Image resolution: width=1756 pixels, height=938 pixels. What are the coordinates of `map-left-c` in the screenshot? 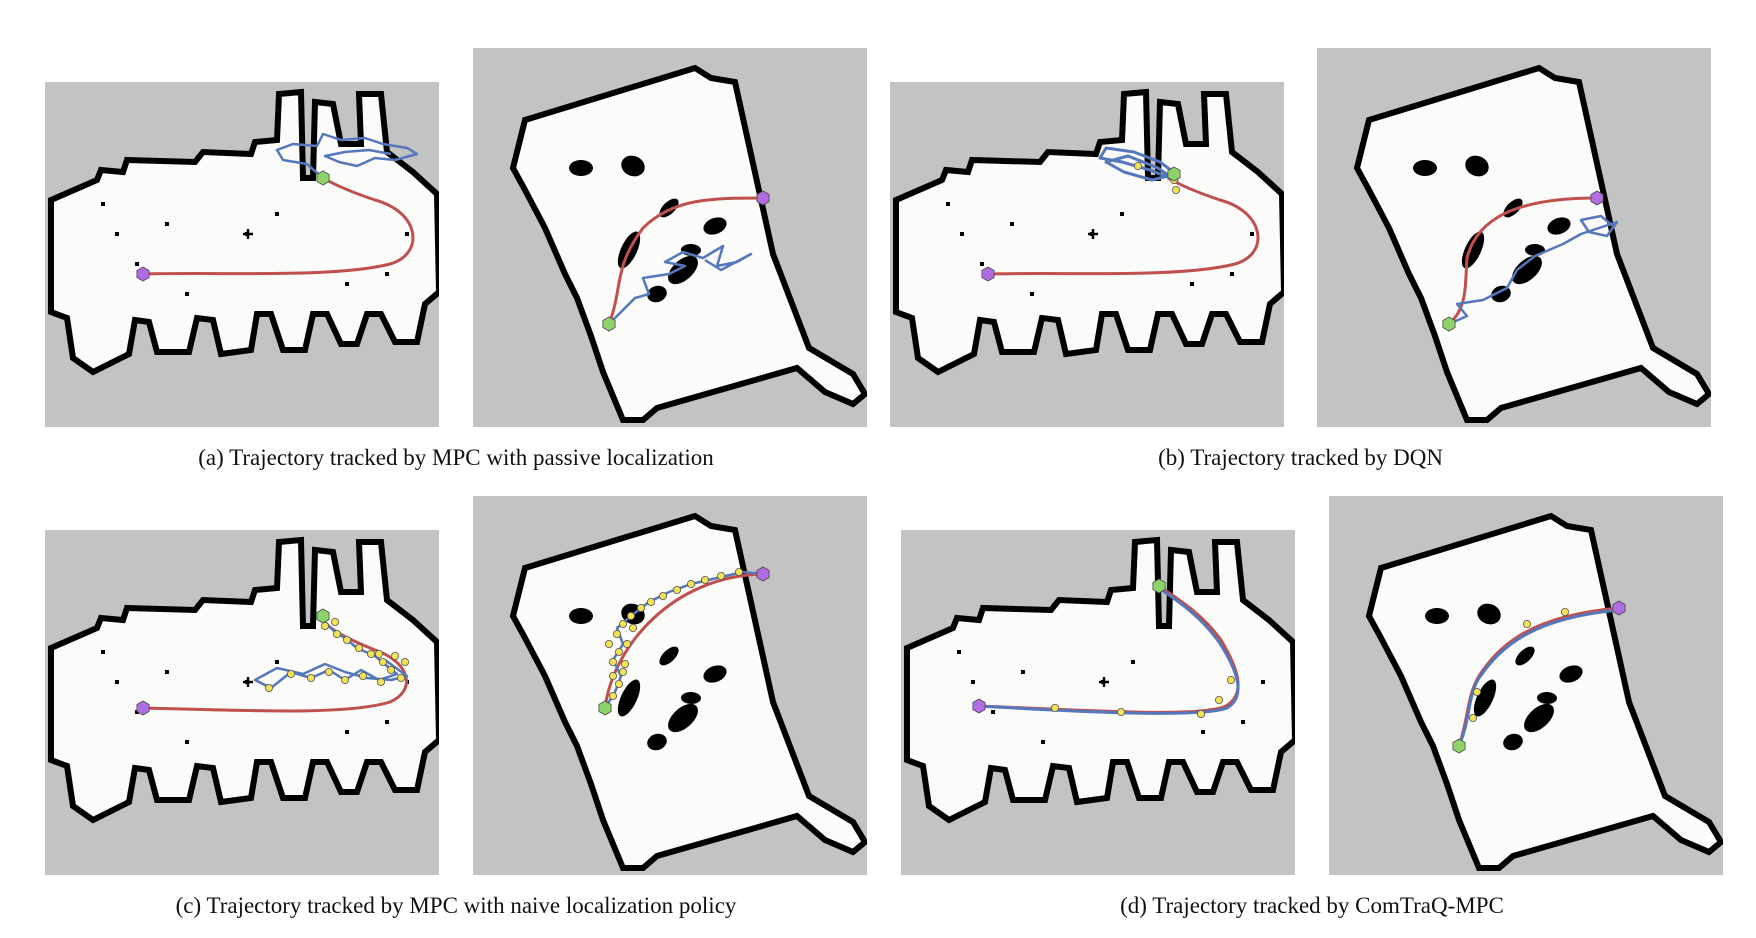 It's located at (242, 702).